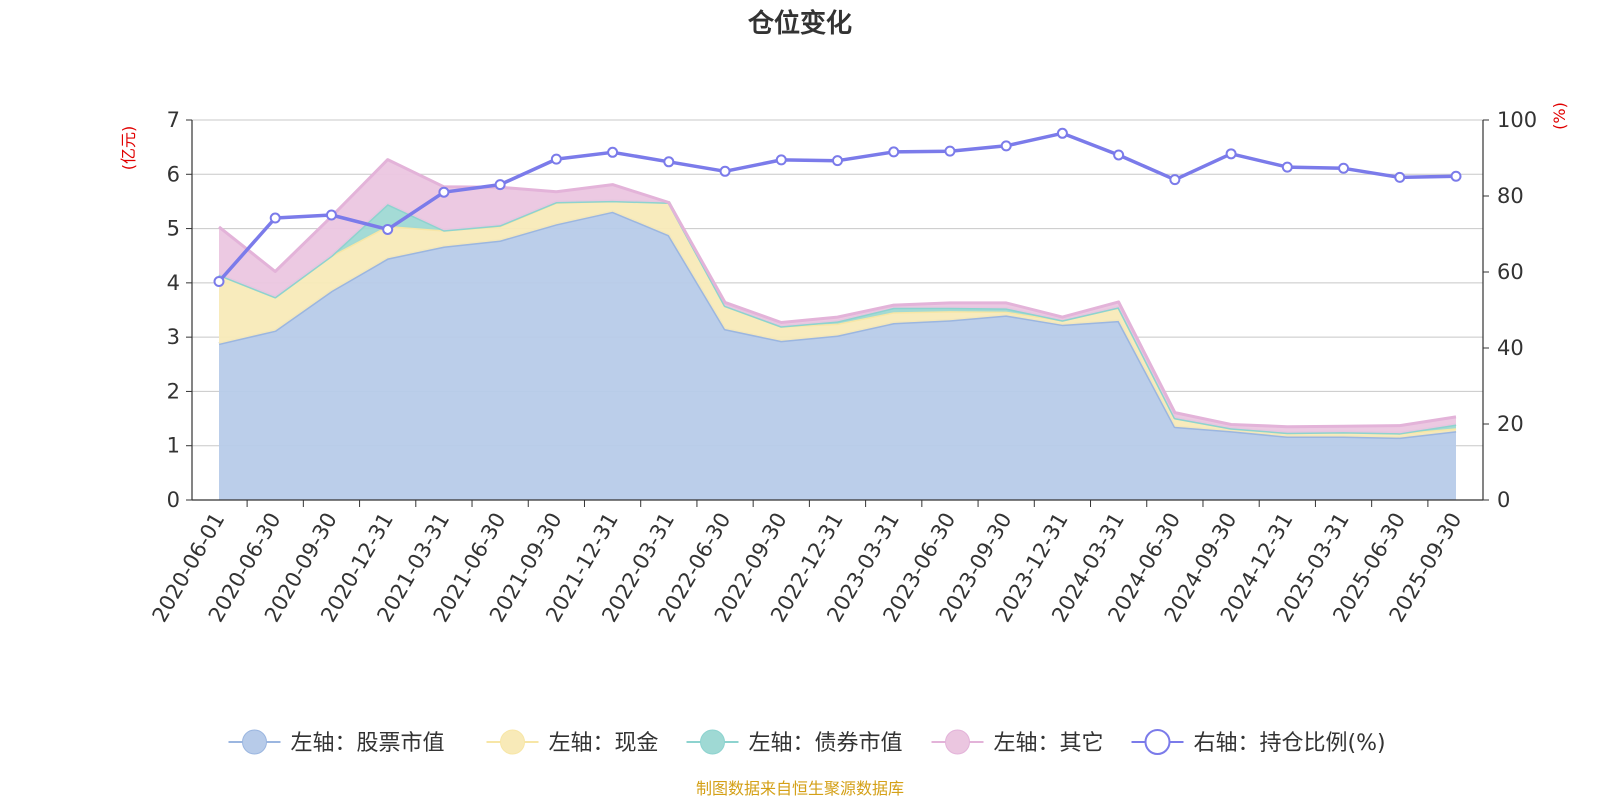 Image resolution: width=1600 pixels, height=800 pixels. What do you see at coordinates (799, 23) in the screenshot?
I see `chart-title: 仓位变化` at bounding box center [799, 23].